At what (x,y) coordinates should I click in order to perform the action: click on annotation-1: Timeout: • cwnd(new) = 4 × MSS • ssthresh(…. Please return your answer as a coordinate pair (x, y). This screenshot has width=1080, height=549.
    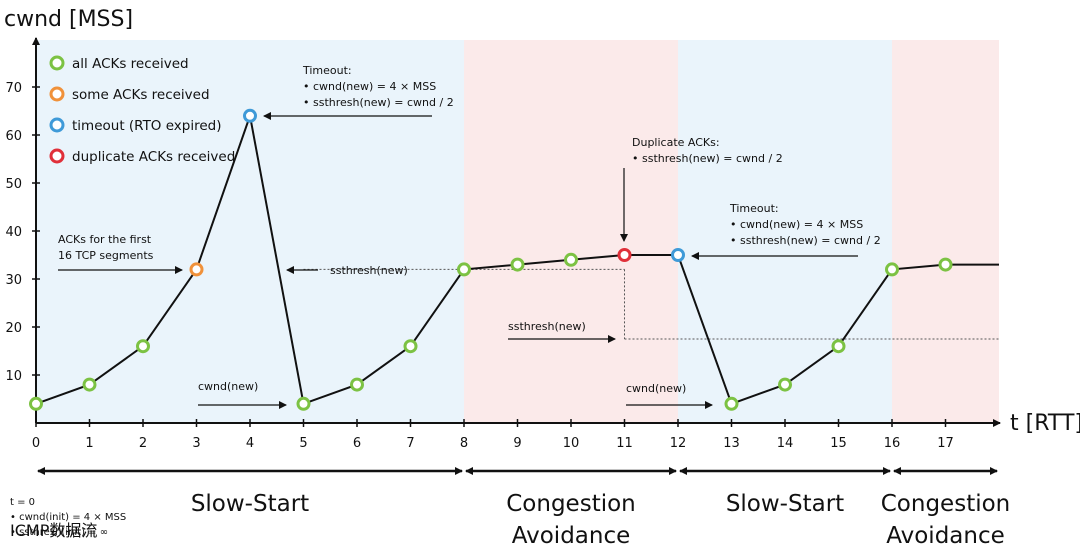
    Looking at the image, I should click on (358, 92).